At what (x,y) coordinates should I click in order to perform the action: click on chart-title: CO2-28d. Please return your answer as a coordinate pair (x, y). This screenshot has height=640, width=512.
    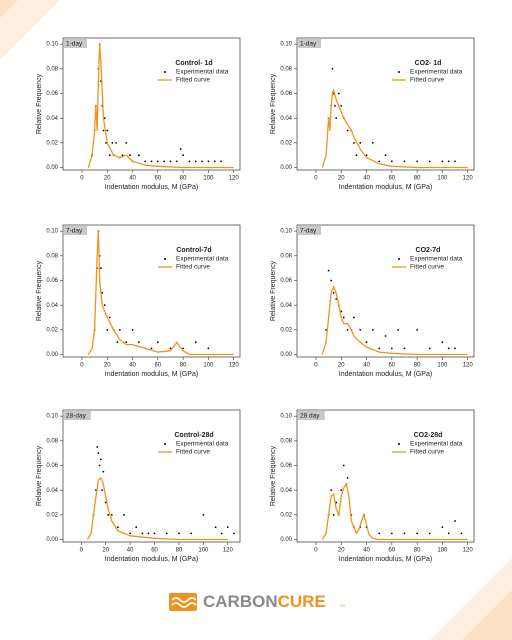
    Looking at the image, I should click on (428, 435).